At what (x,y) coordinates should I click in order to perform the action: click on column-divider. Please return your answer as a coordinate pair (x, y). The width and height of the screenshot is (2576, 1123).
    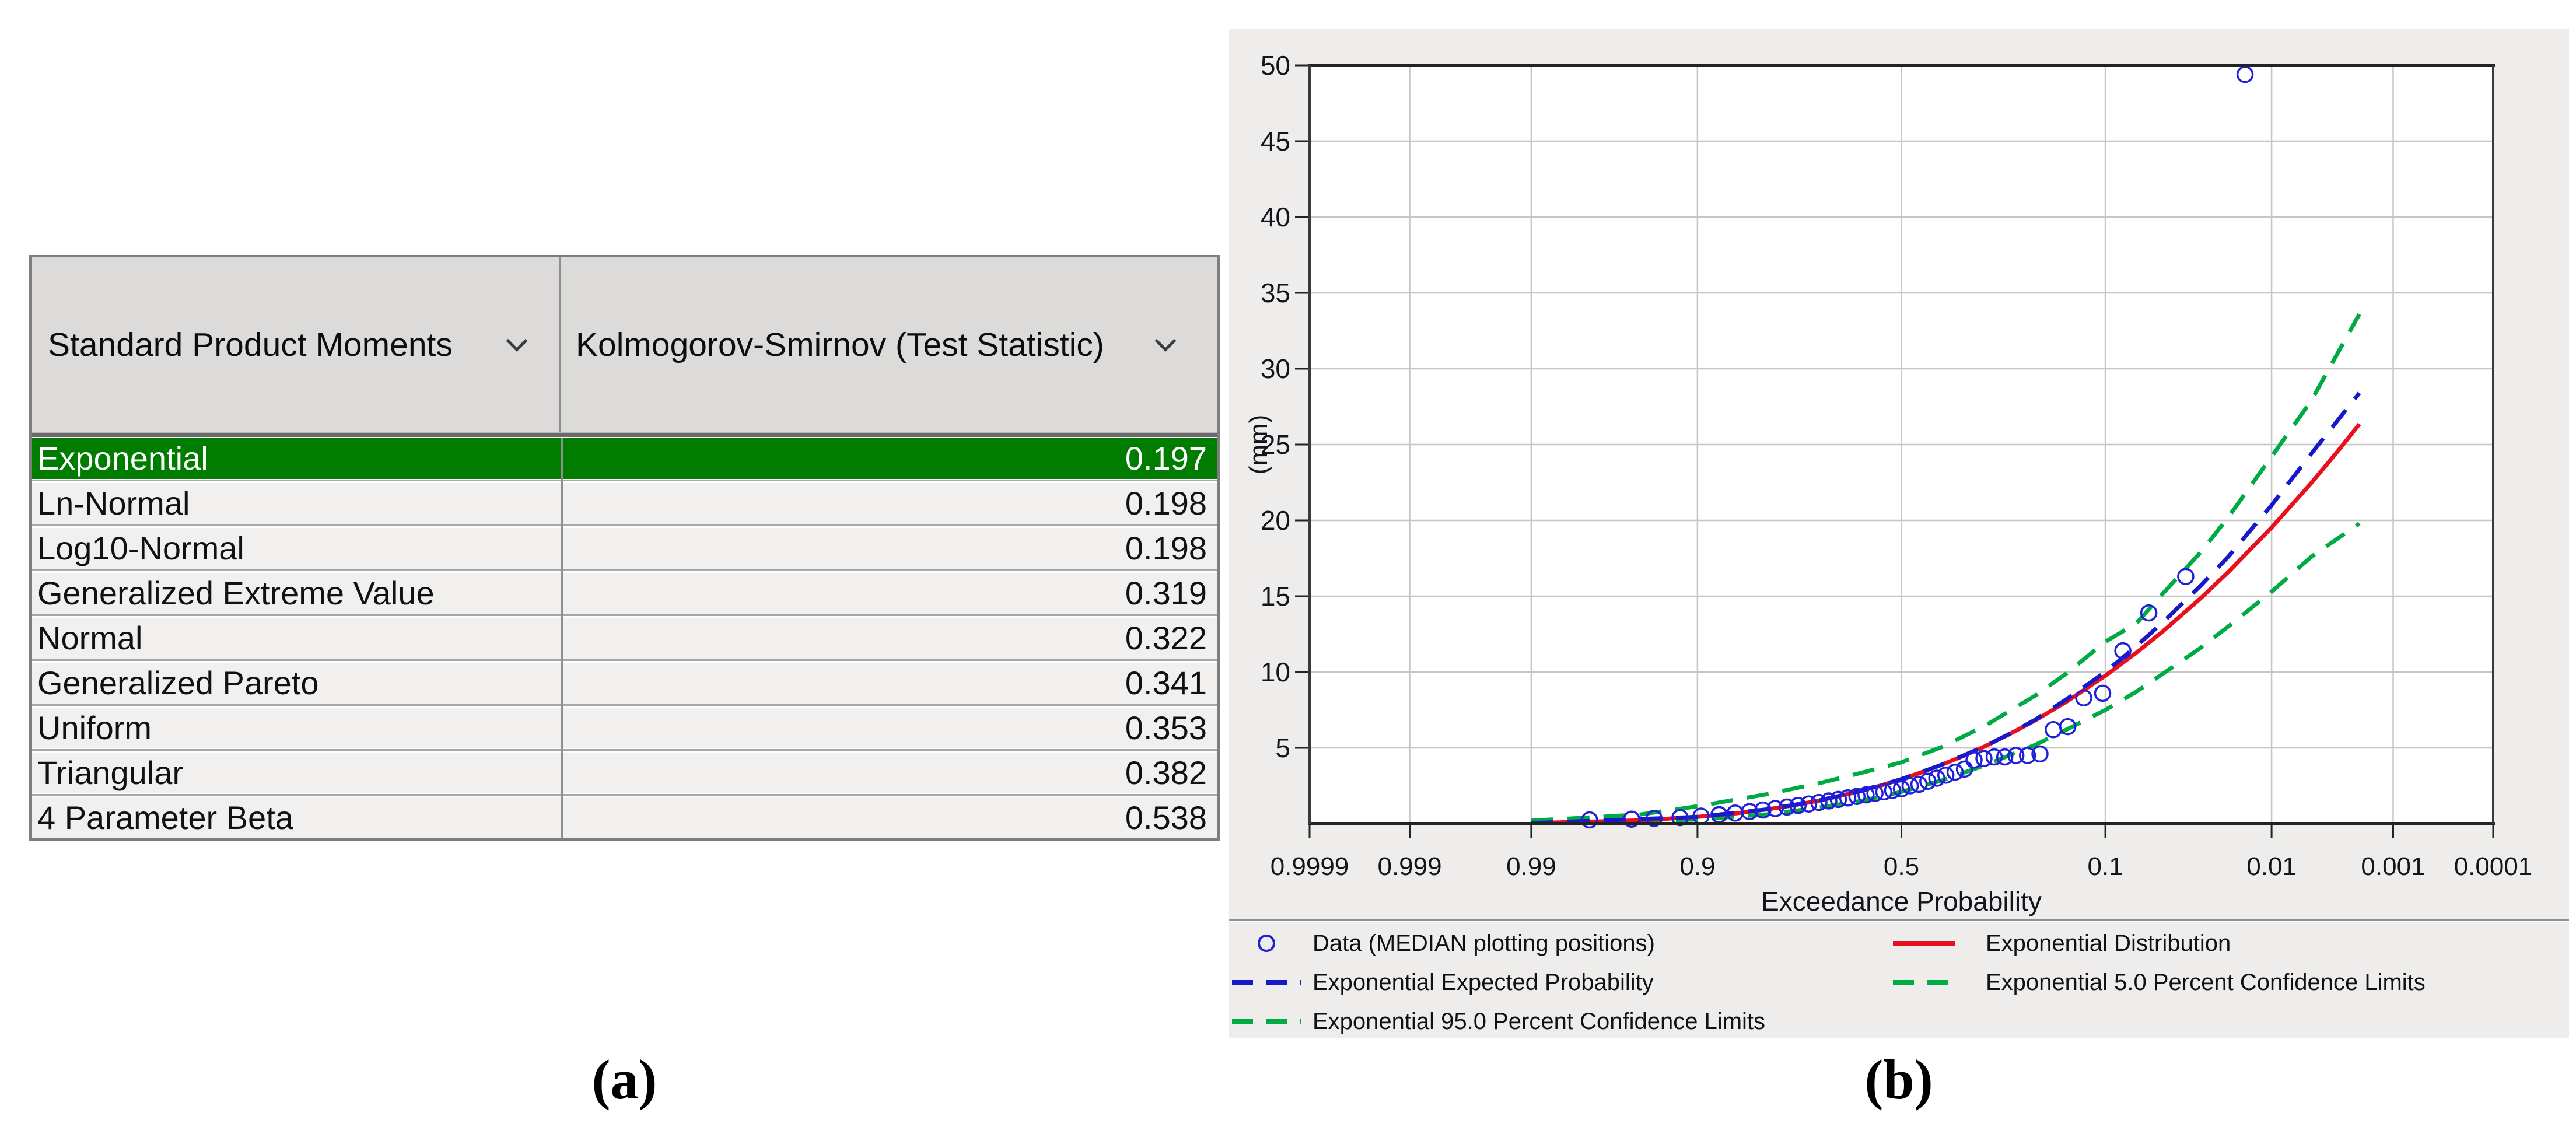
    Looking at the image, I should click on (562, 638).